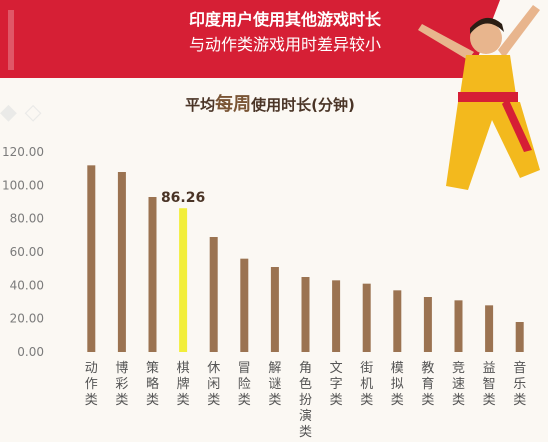  I want to click on banner-stripe, so click(11, 40).